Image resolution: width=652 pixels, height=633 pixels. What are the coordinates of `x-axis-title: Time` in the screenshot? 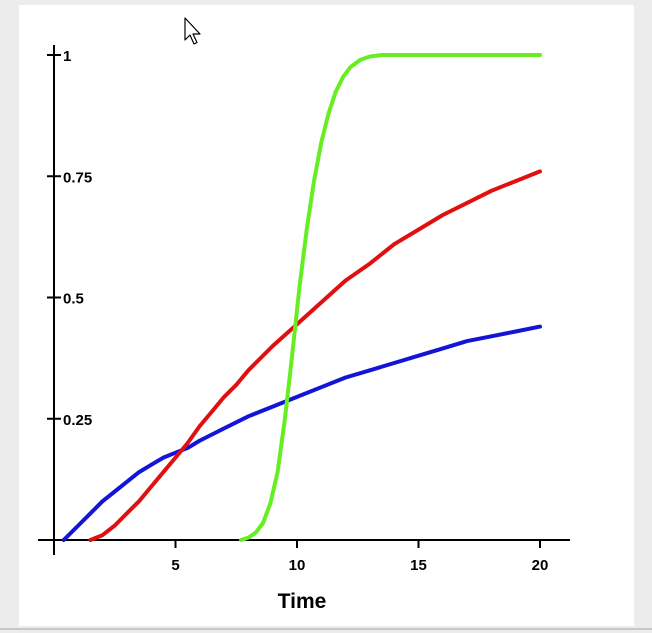 It's located at (302, 601).